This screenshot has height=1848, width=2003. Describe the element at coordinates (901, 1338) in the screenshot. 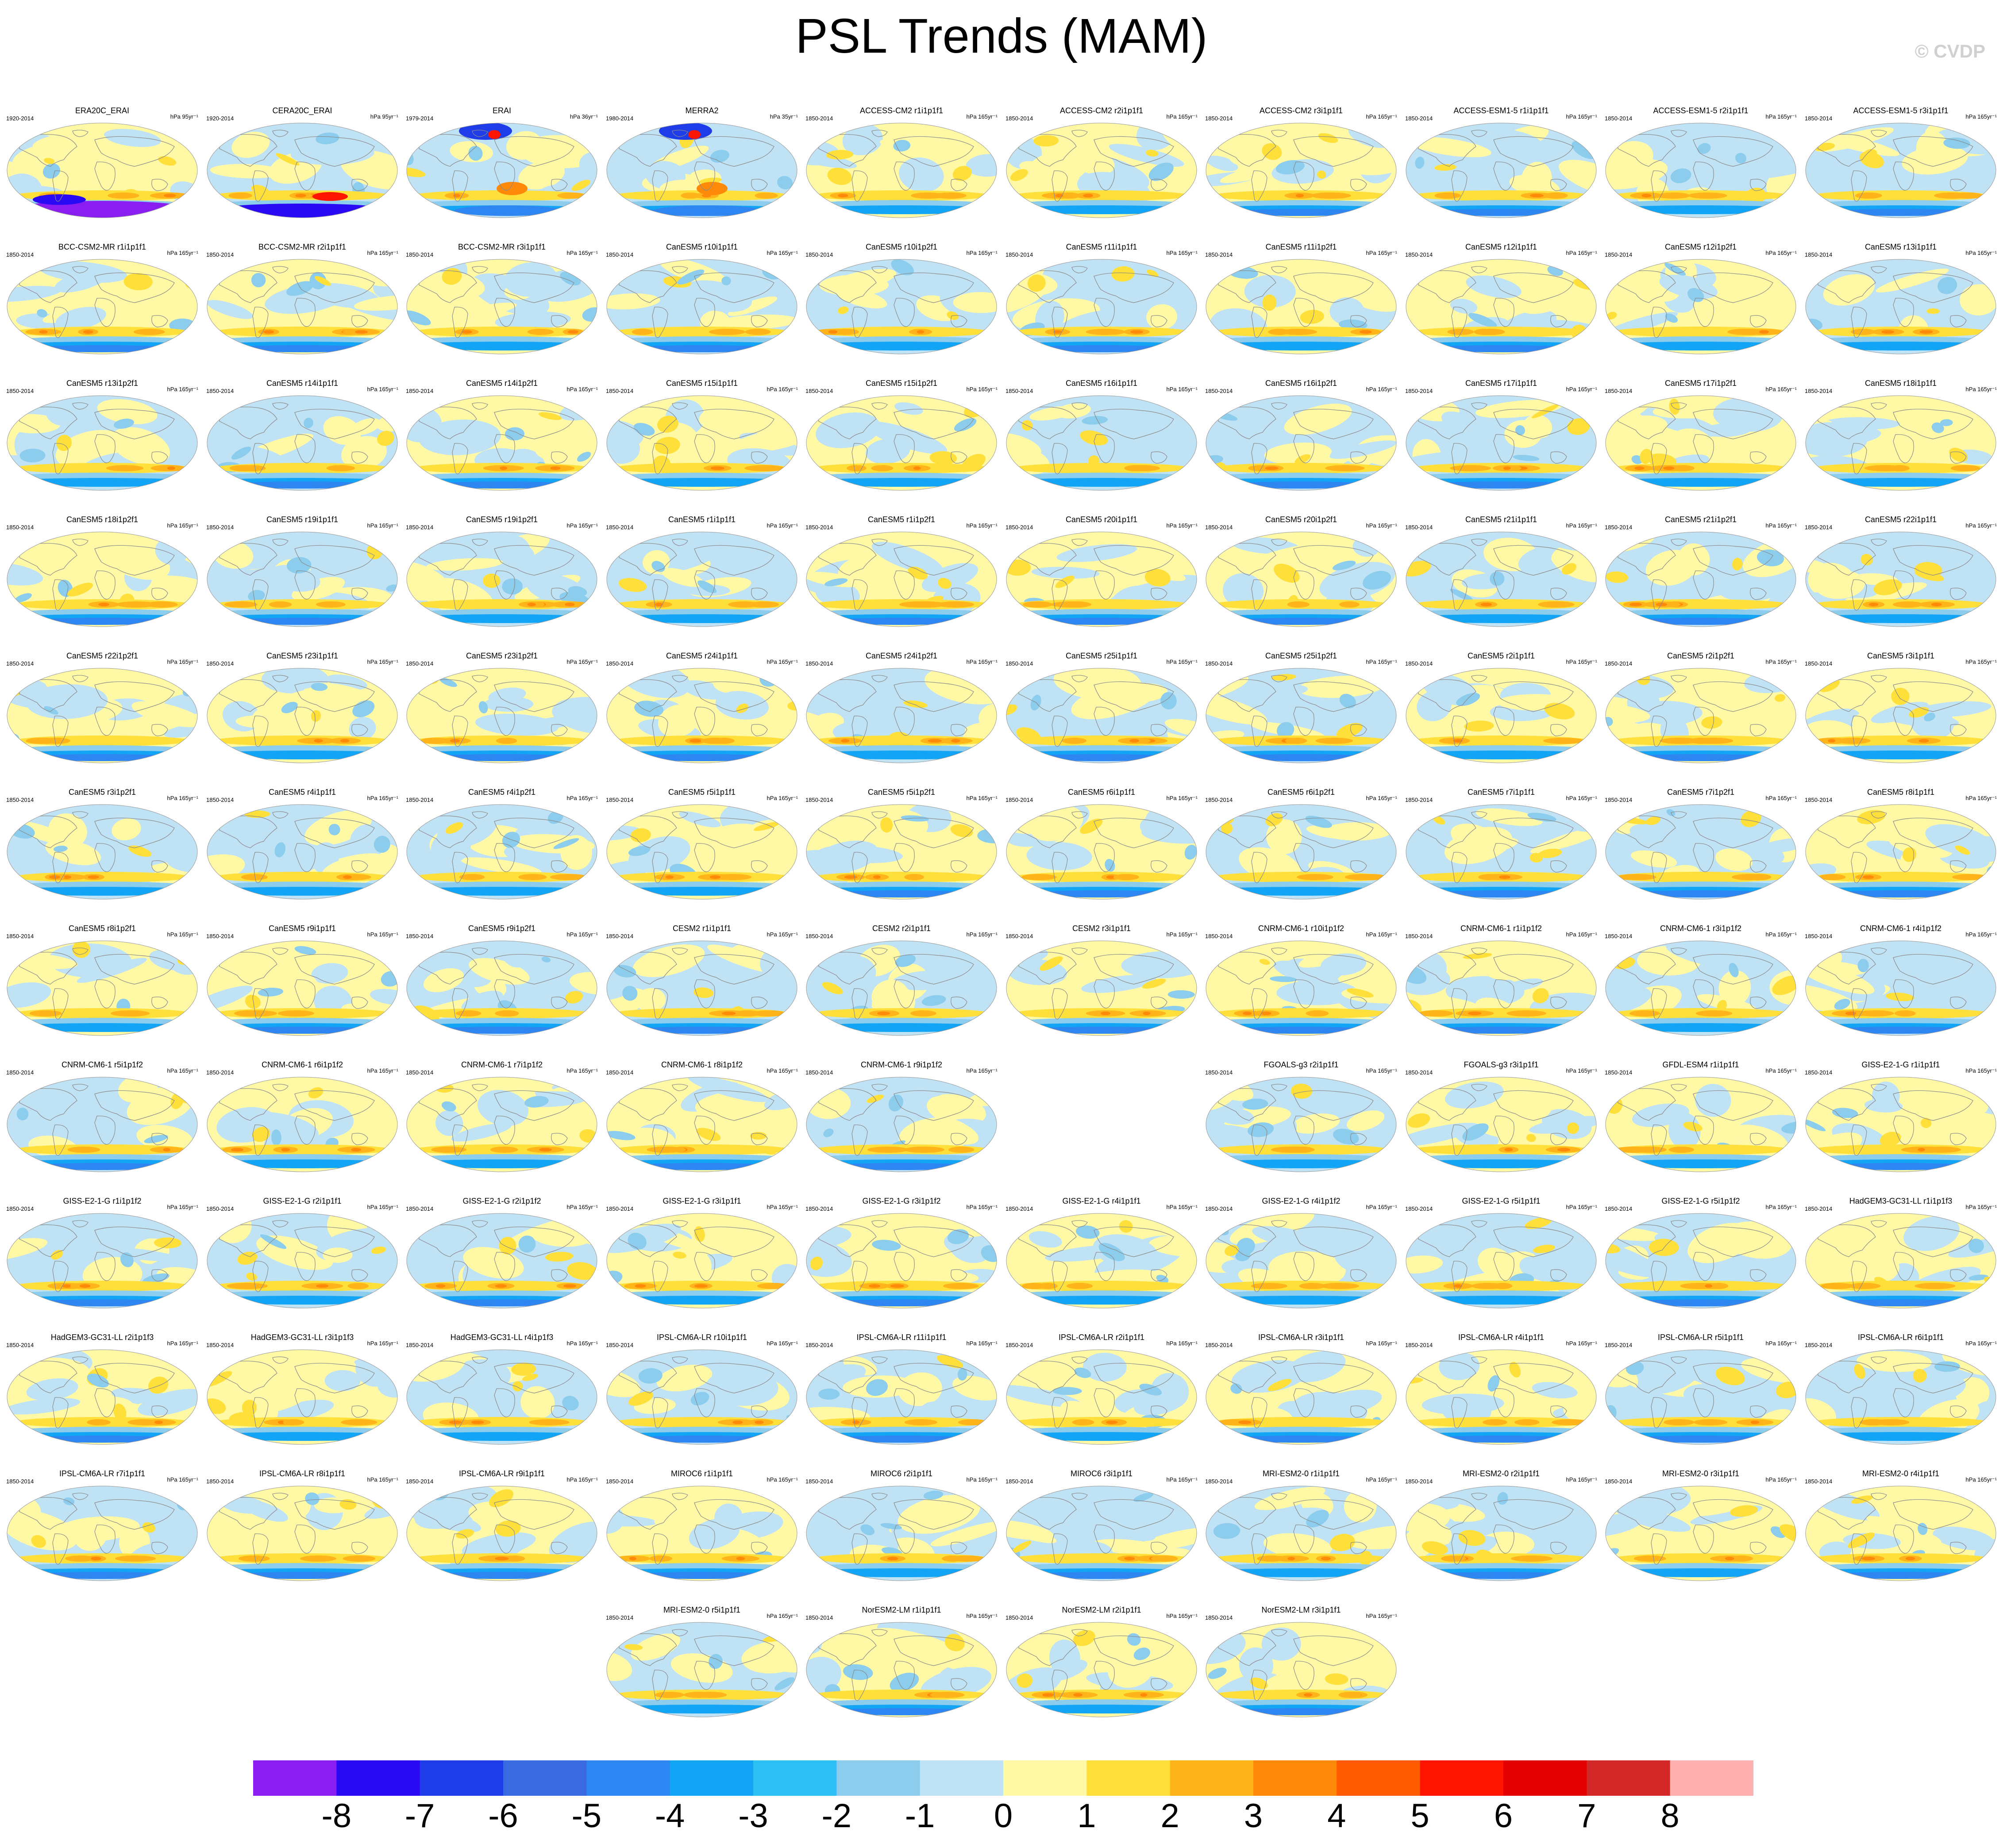

I see `panel-title: IPSL-CM6A-LR r11i1p1f1` at that location.